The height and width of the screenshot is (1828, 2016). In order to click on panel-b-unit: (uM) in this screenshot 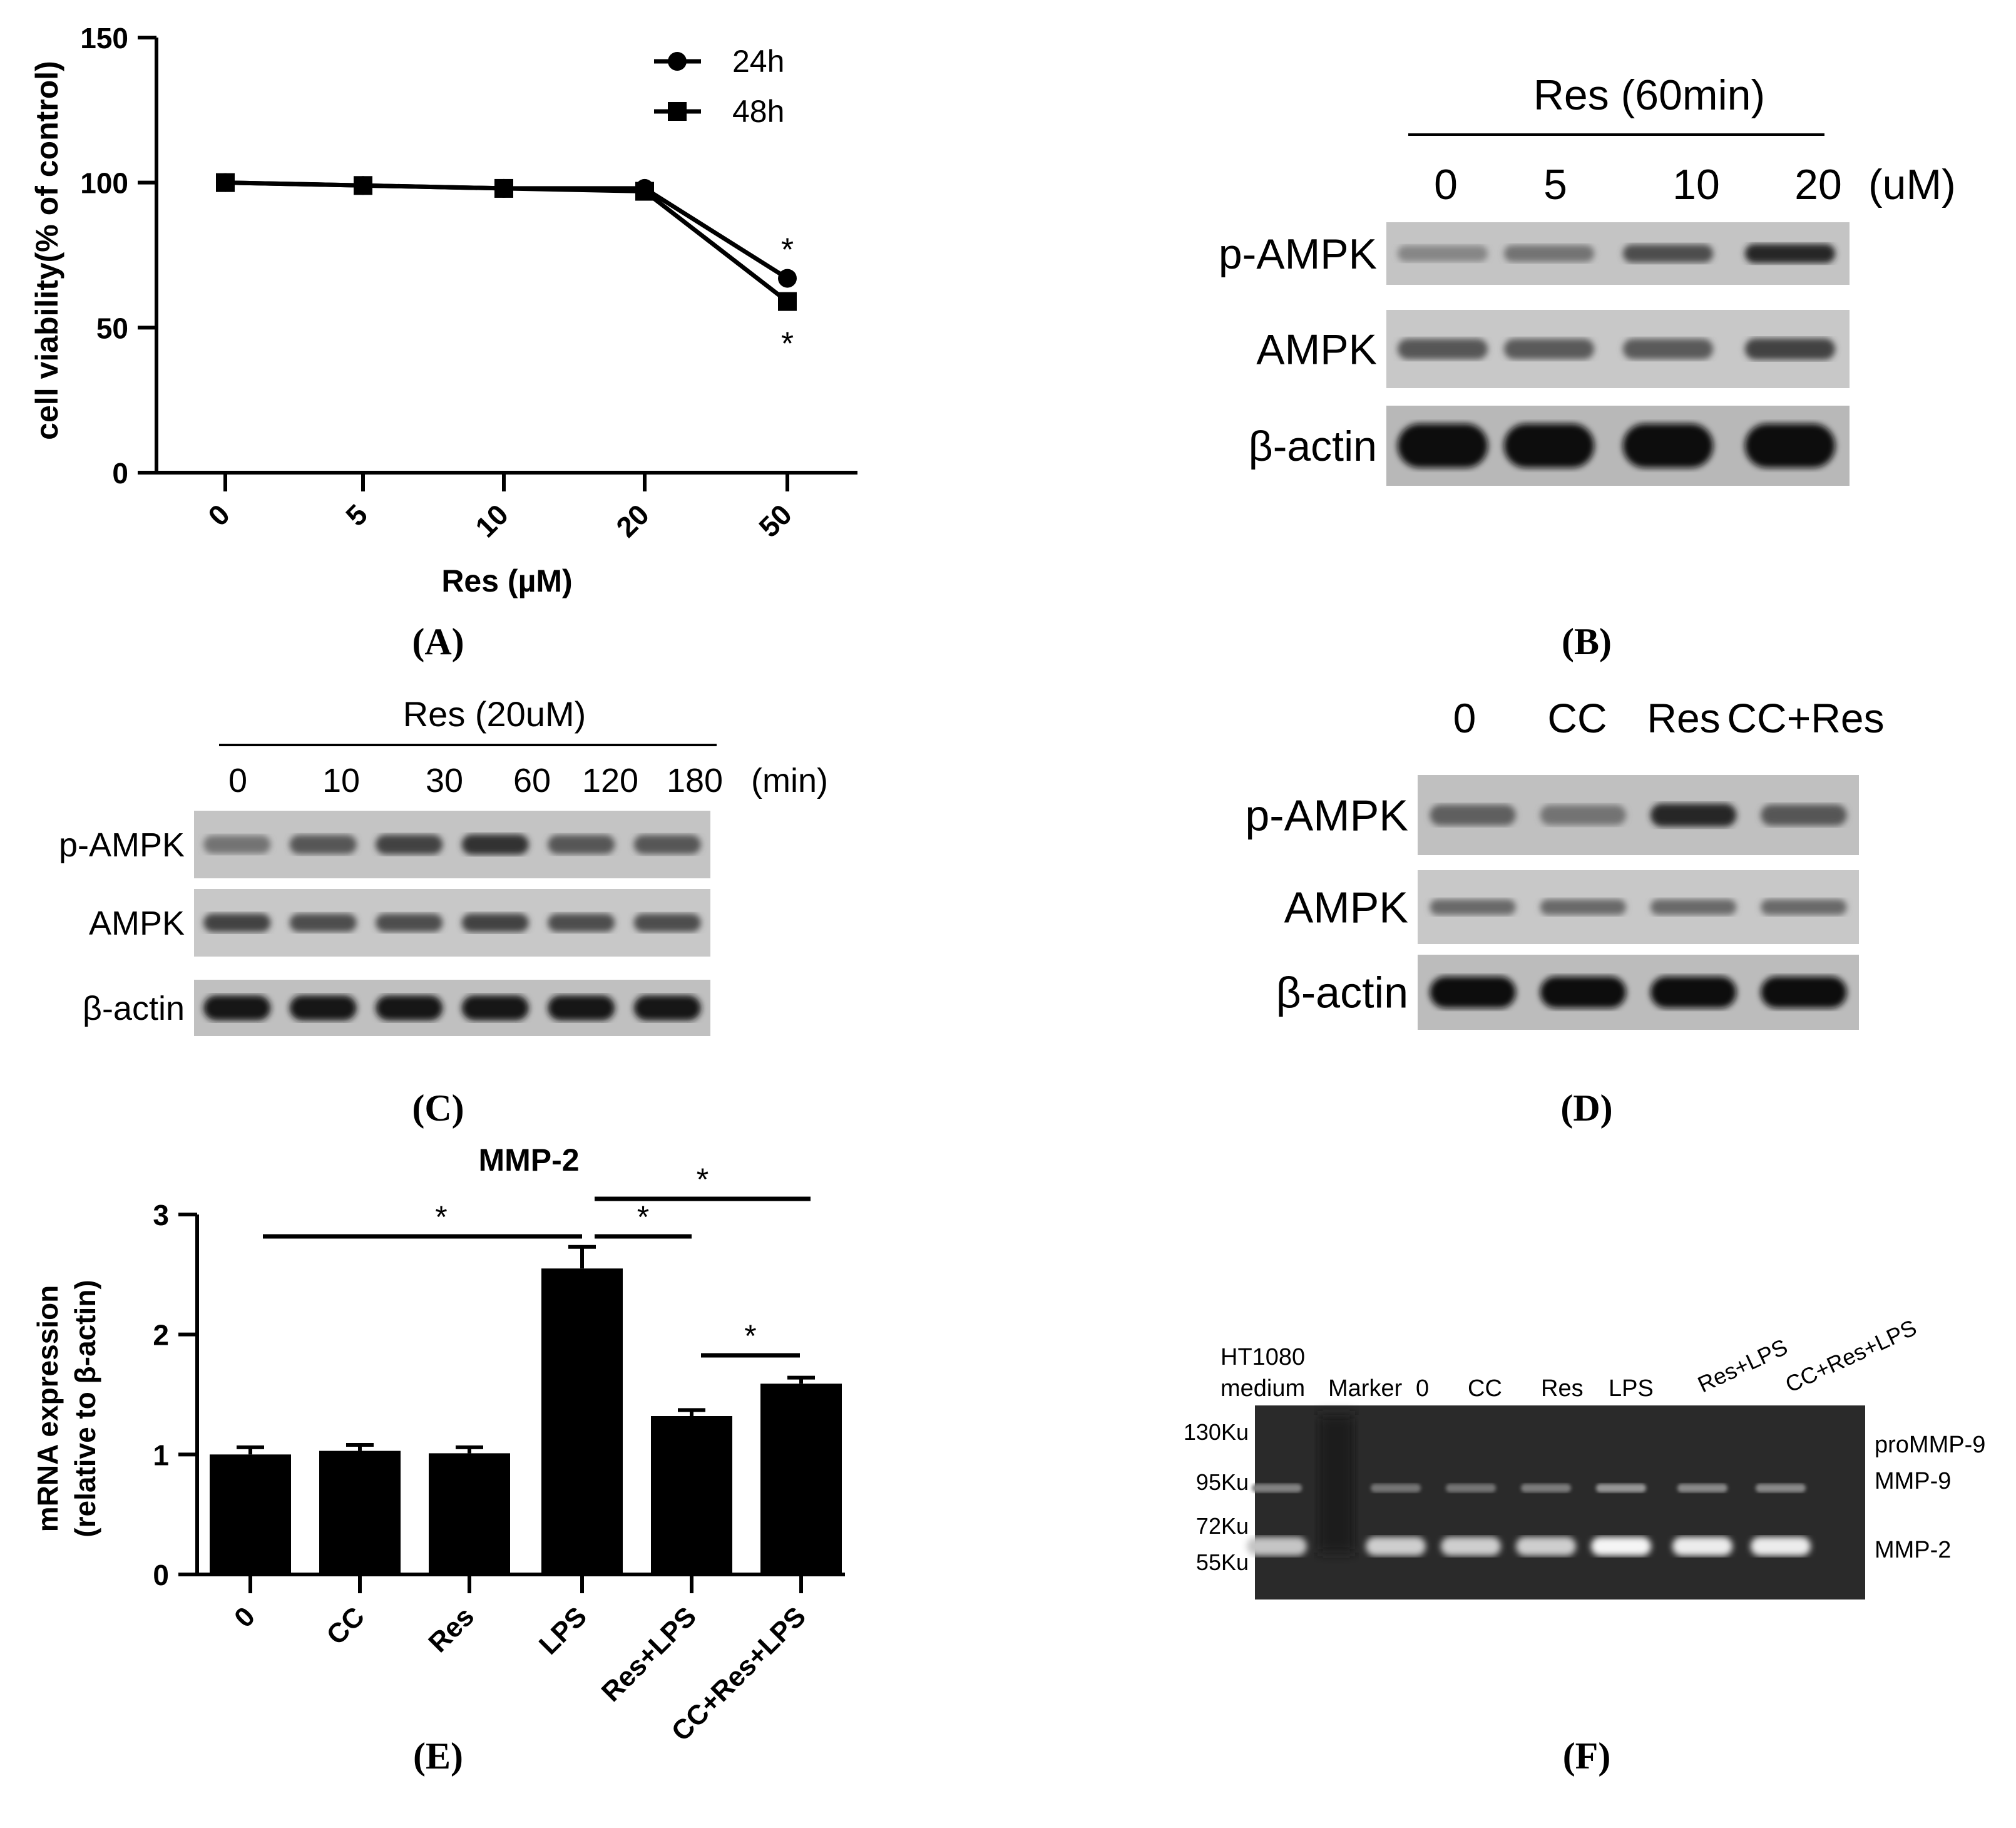, I will do `click(1912, 184)`.